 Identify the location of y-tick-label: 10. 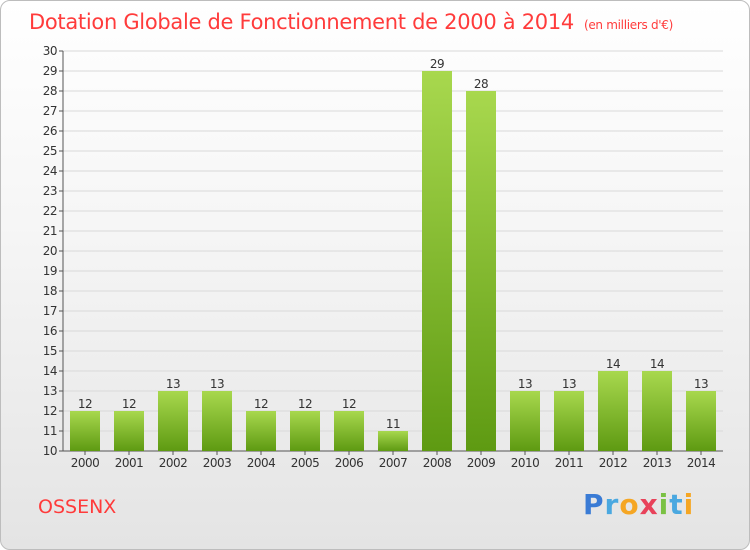
(50, 451).